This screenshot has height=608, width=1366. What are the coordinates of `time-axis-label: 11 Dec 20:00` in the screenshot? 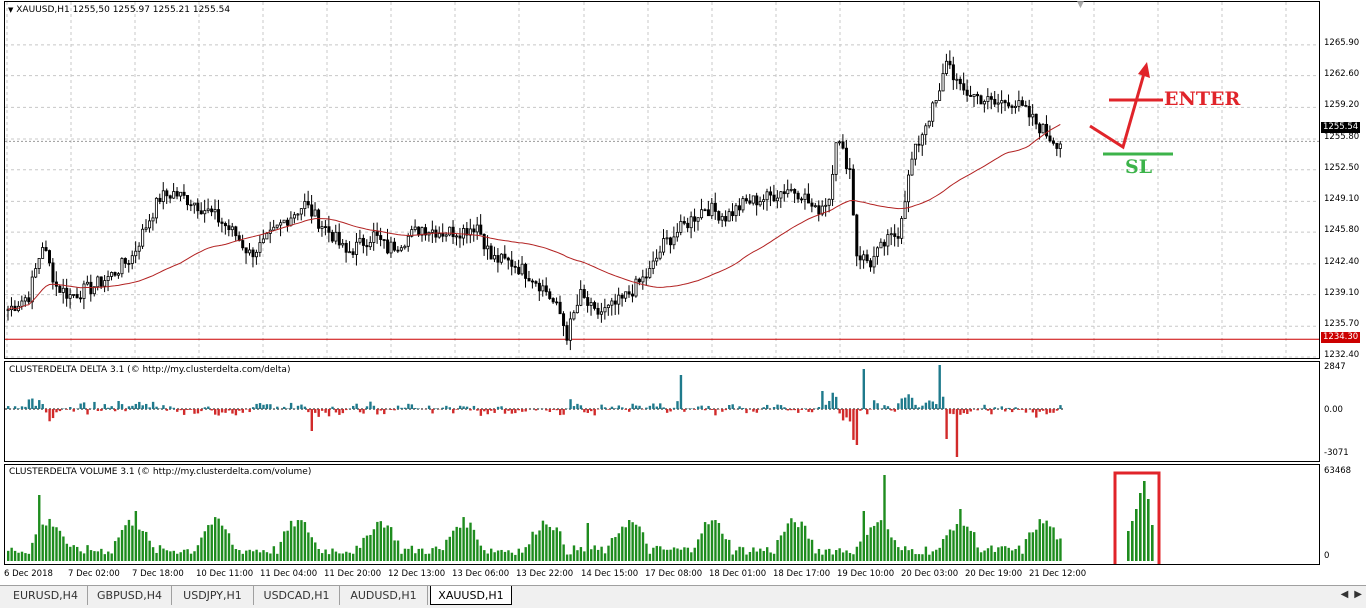 It's located at (353, 574).